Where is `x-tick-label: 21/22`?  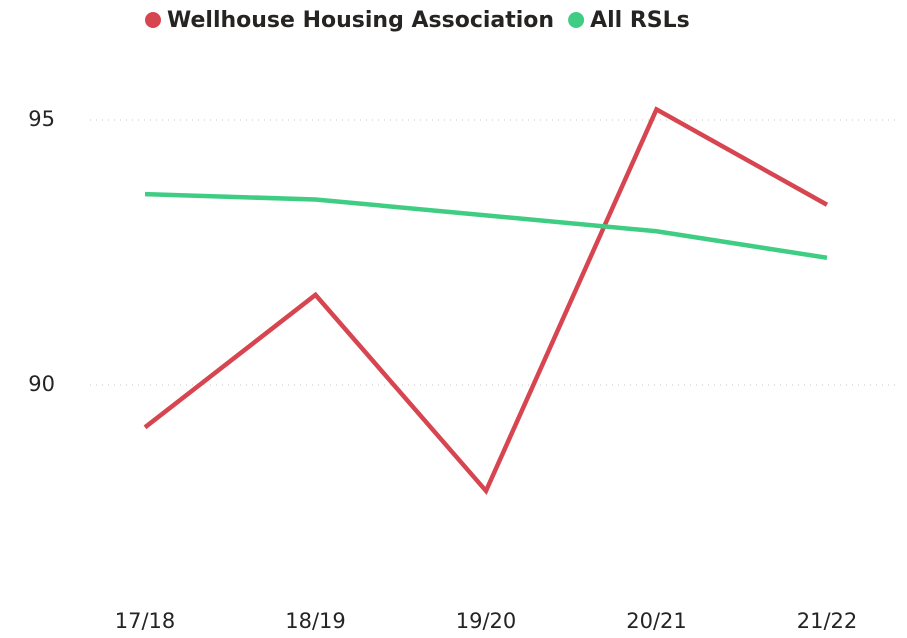 x-tick-label: 21/22 is located at coordinates (827, 621).